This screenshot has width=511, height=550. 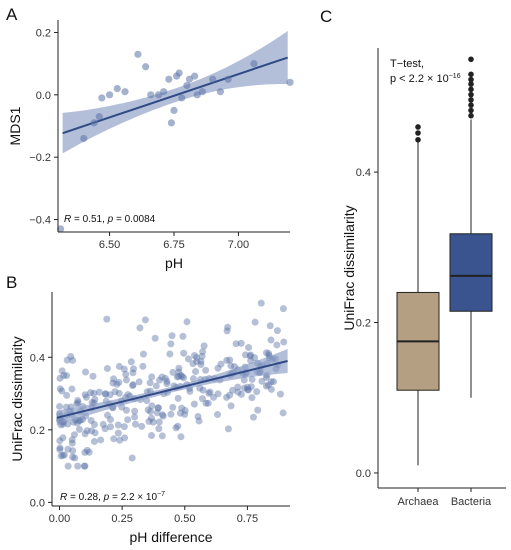 What do you see at coordinates (37, 431) in the screenshot?
I see `y-tick-label: 0.2` at bounding box center [37, 431].